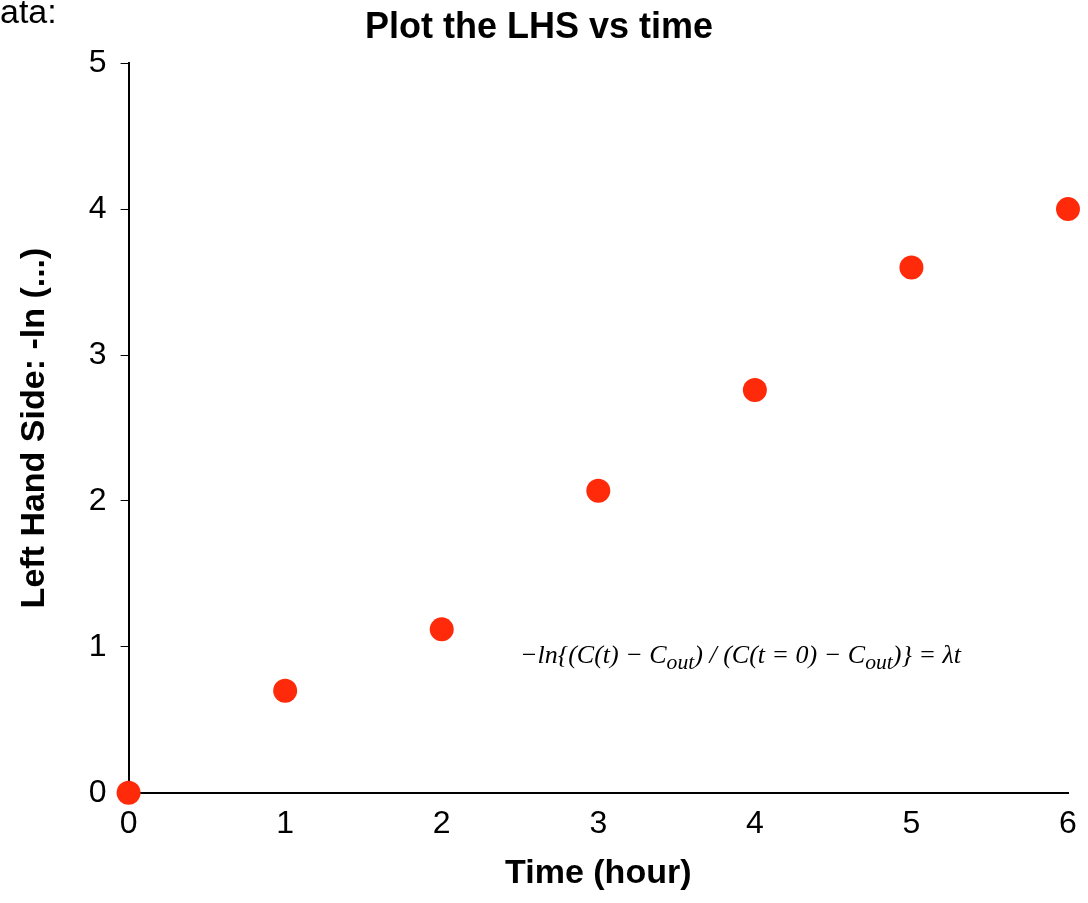  I want to click on x-tick-label: 3, so click(598, 821).